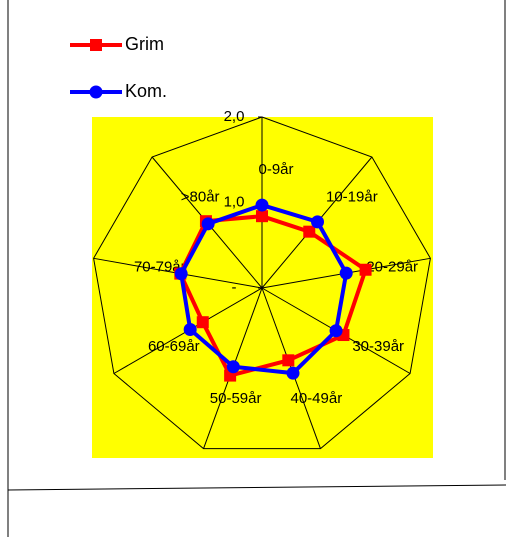 The width and height of the screenshot is (506, 537). Describe the element at coordinates (234, 201) in the screenshot. I see `y-tick-label: 1,0` at that location.